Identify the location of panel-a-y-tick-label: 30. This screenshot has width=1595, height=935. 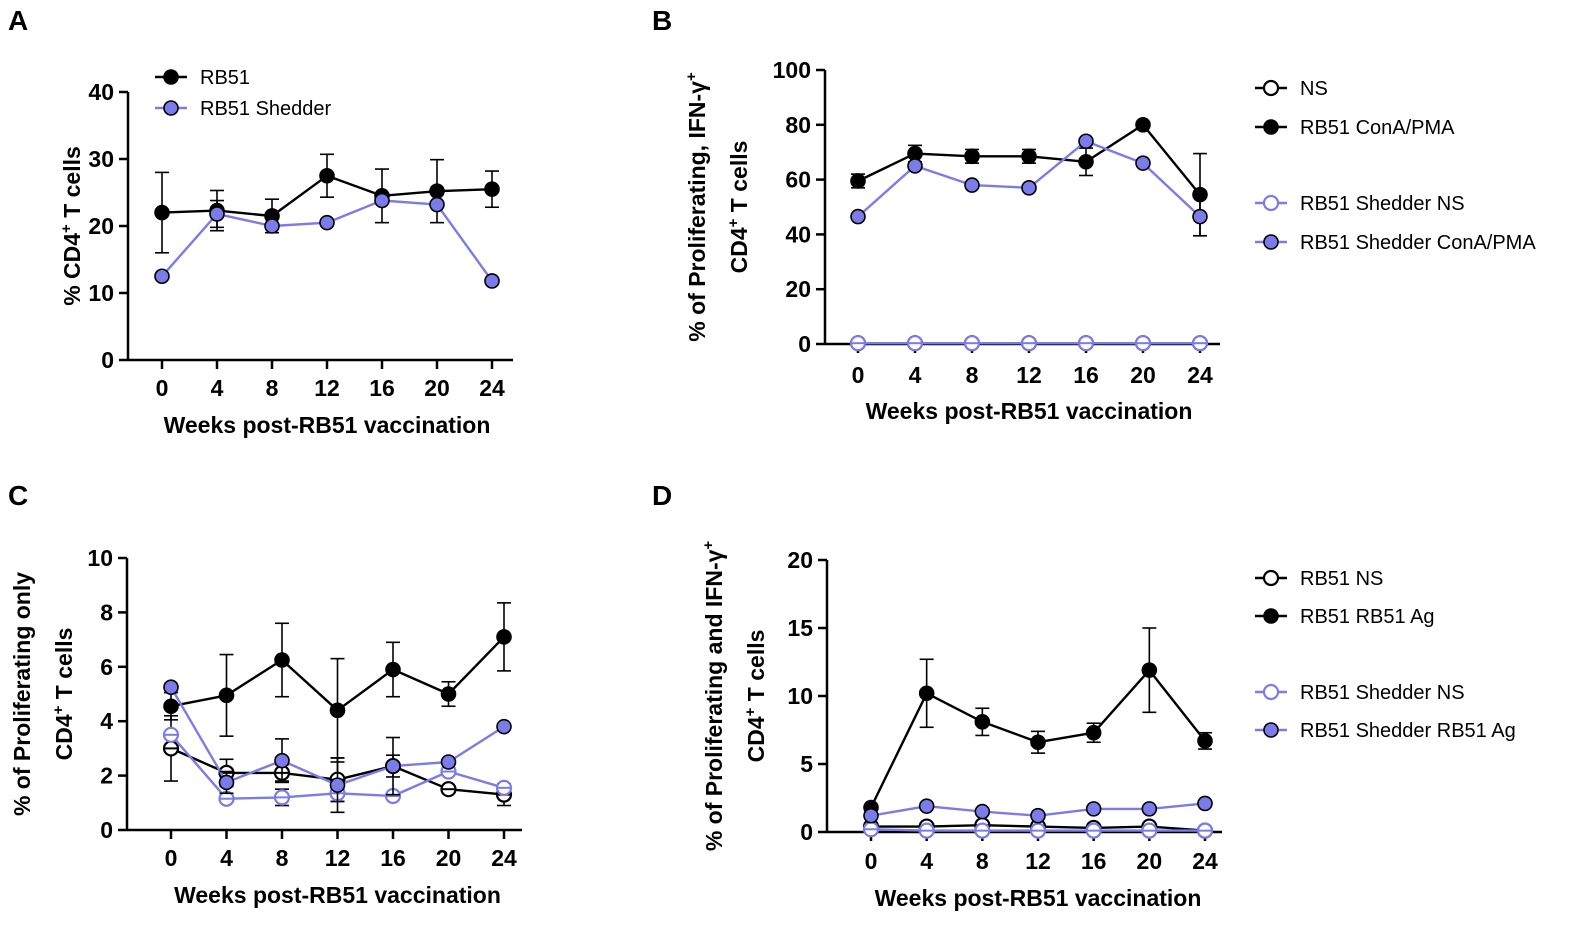
(101, 159).